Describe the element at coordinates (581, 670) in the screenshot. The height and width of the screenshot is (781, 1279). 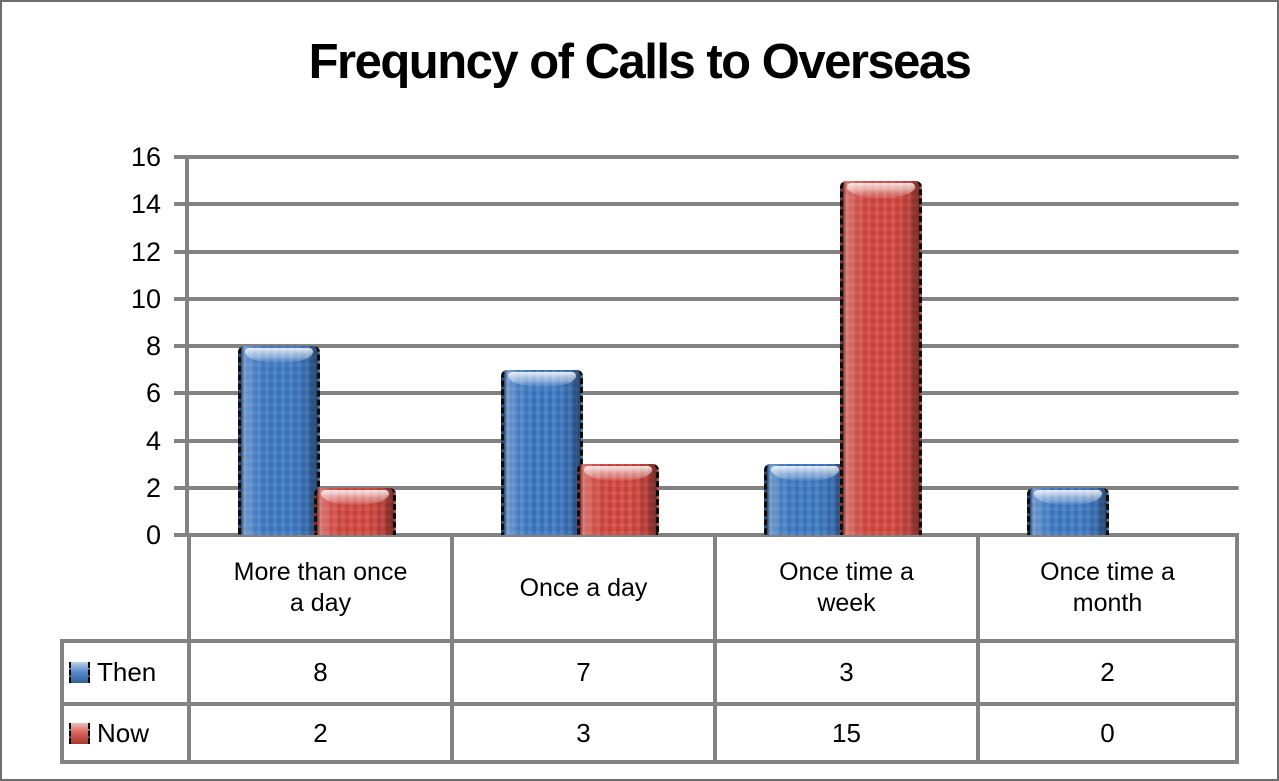
I see `value-cell: 7` at that location.